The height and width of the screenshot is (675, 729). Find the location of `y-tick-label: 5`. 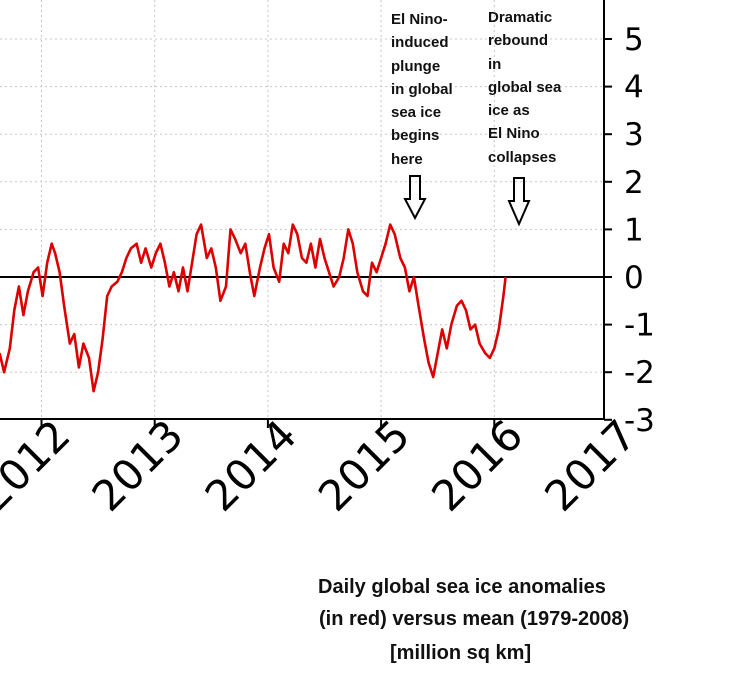

y-tick-label: 5 is located at coordinates (634, 40).